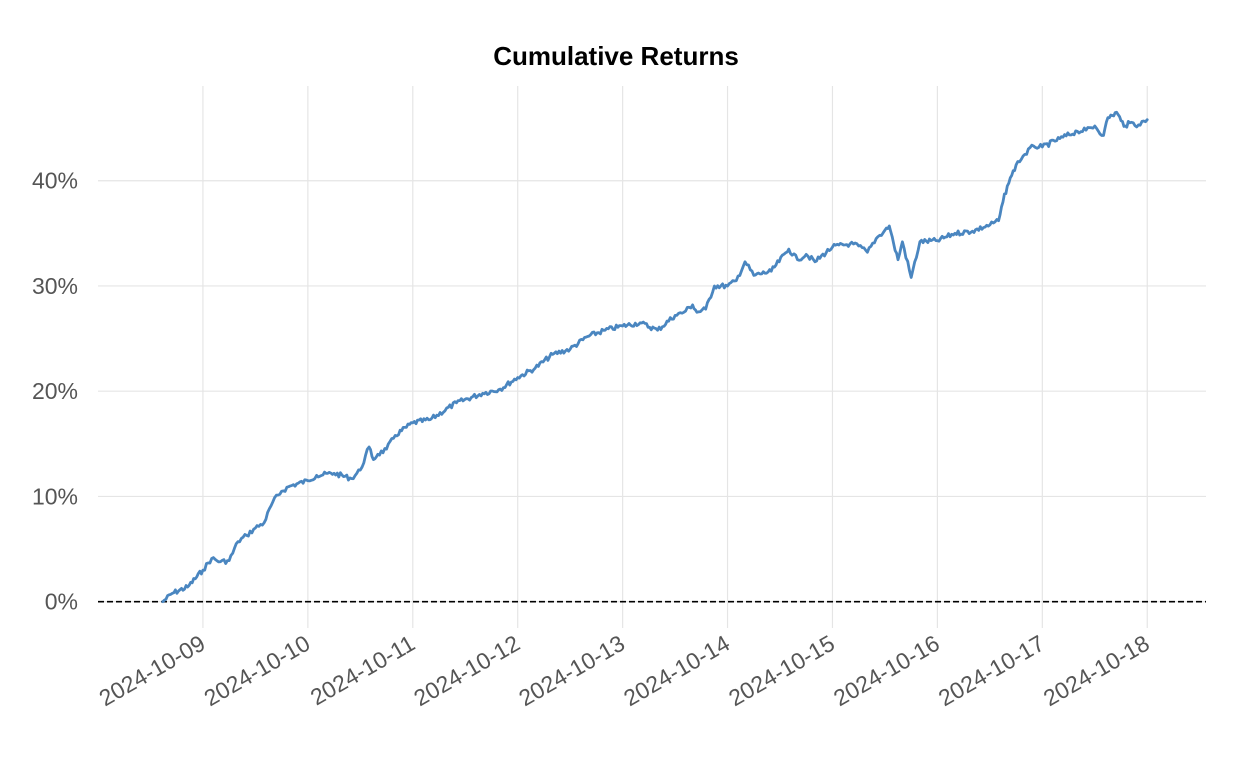  I want to click on y-tick-label: 20%, so click(55, 391).